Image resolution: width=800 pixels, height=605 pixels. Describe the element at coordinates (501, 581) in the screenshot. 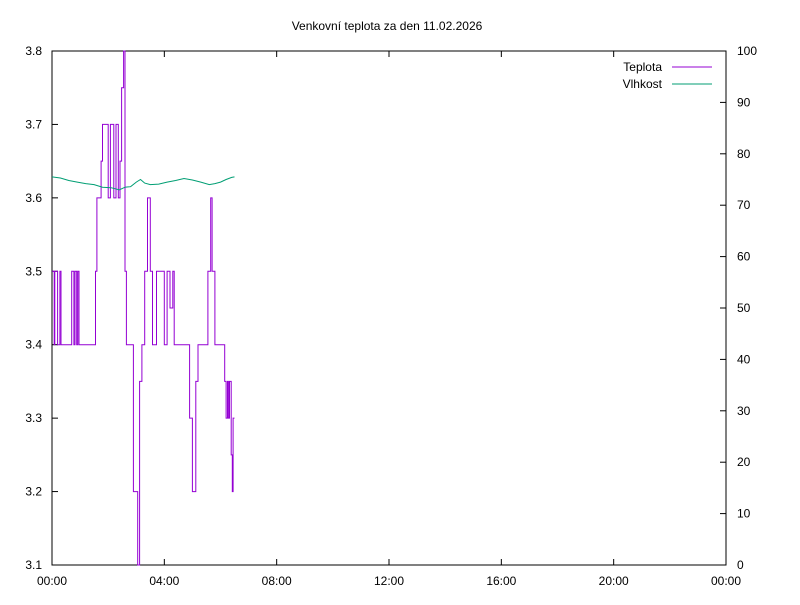

I see `x-tick-label: 16:00` at that location.